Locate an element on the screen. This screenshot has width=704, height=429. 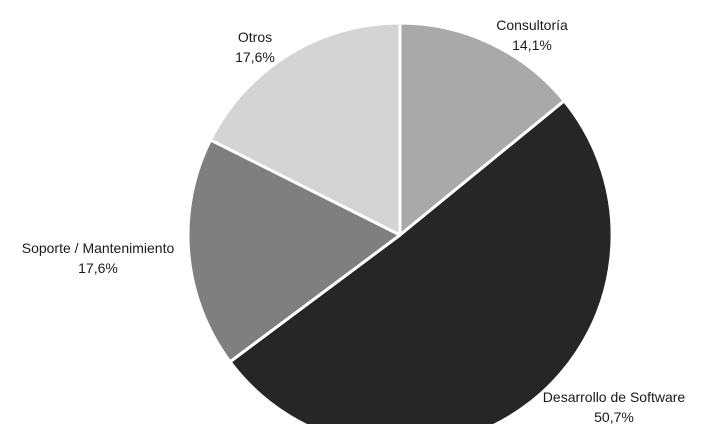
slice-label-soporte-mantenimiento: Soporte / Mantenimiento is located at coordinates (98, 248).